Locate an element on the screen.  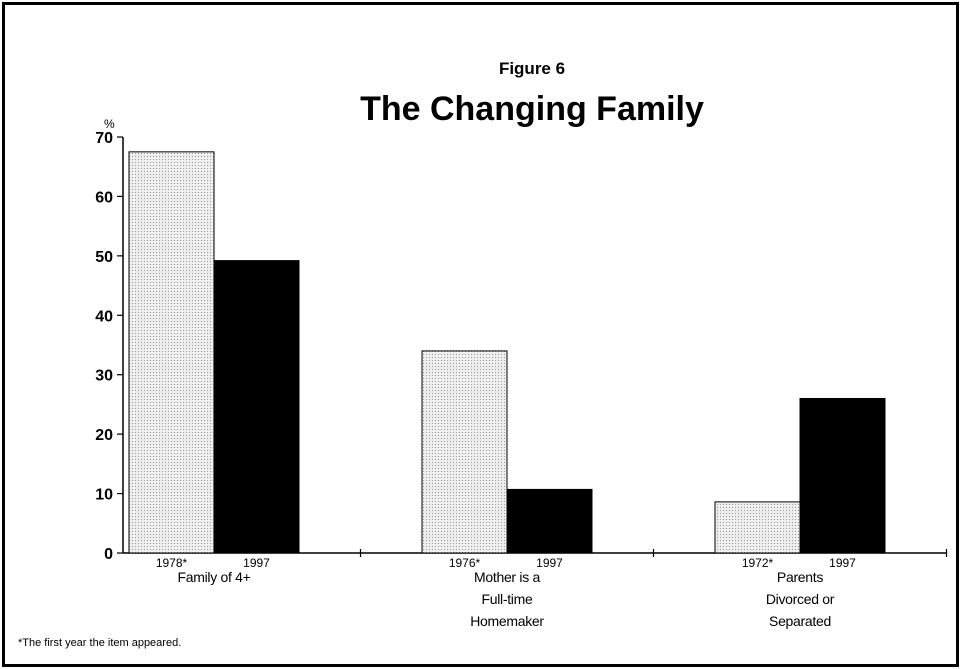
bar-year-label: 1972* is located at coordinates (758, 563).